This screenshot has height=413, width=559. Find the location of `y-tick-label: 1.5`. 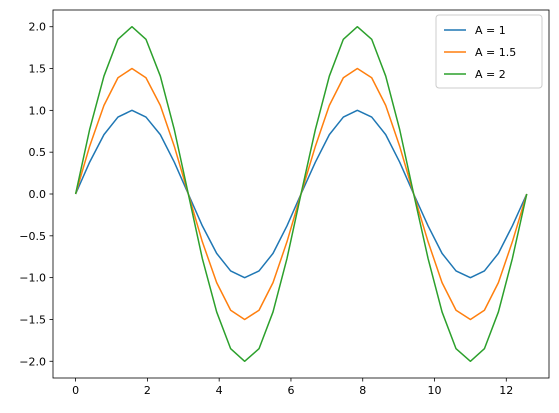

y-tick-label: 1.5 is located at coordinates (38, 69).